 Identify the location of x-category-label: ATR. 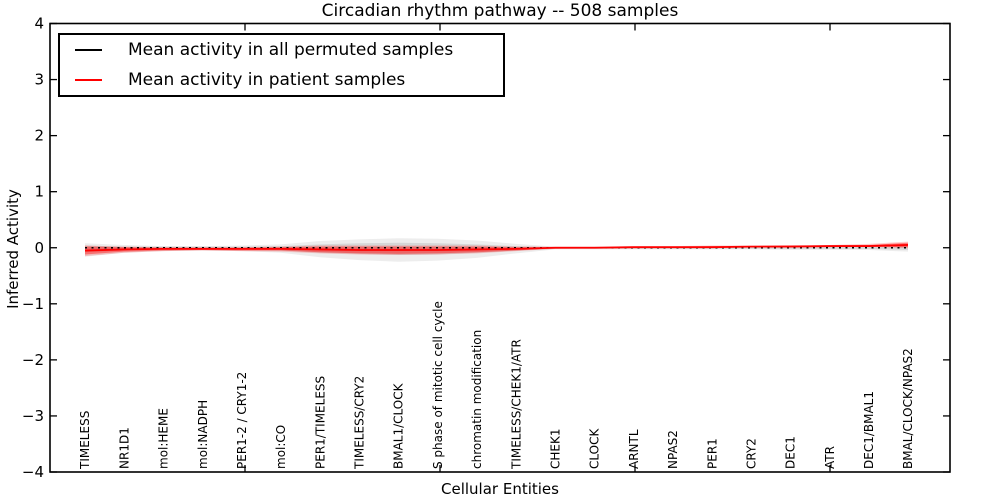
(830, 457).